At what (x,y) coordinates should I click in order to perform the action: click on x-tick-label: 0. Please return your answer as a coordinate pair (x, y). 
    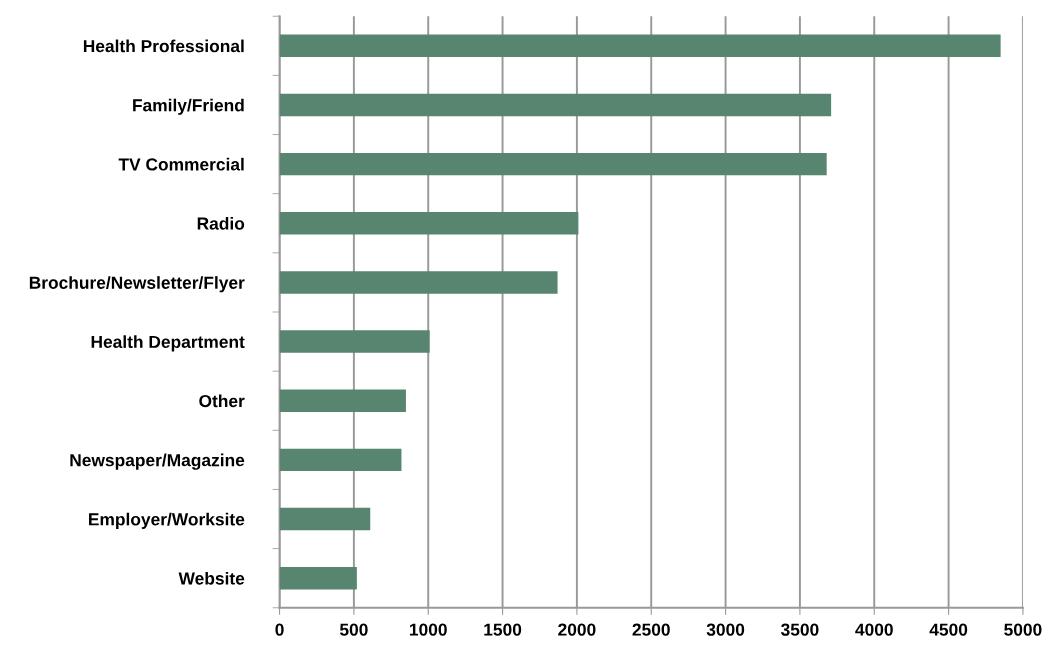
    Looking at the image, I should click on (279, 629).